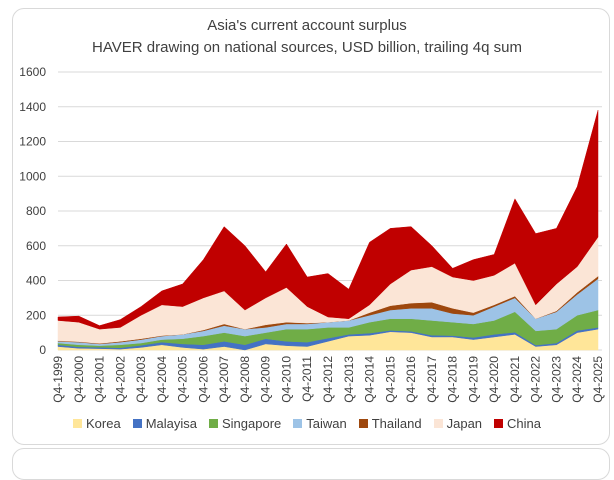  I want to click on y-tick-label: 1200, so click(32, 142).